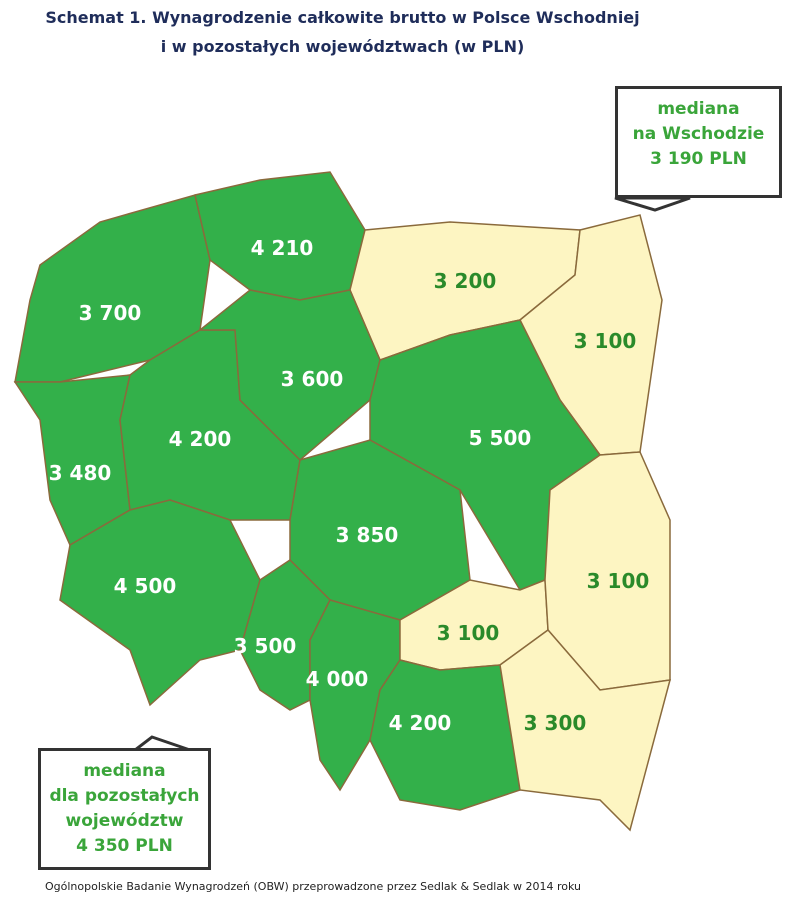 This screenshot has height=912, width=805. What do you see at coordinates (698, 109) in the screenshot?
I see `callout-east-line1: mediana` at bounding box center [698, 109].